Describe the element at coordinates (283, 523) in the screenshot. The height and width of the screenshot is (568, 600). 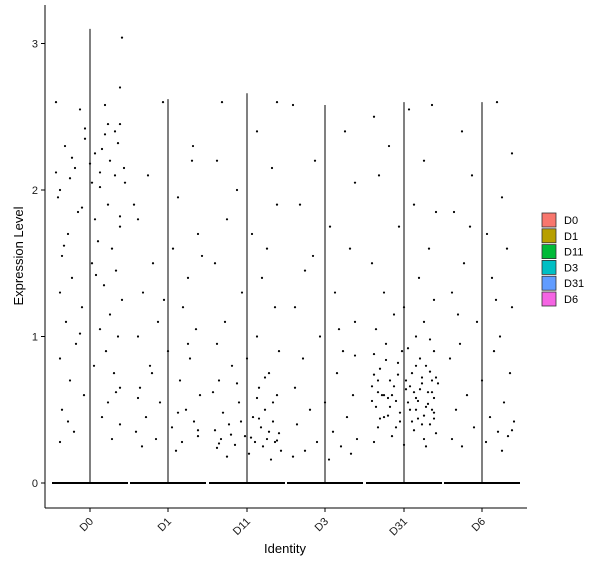
I see `x-ticks: D0 D1 D11 D3 D31 D6` at that location.